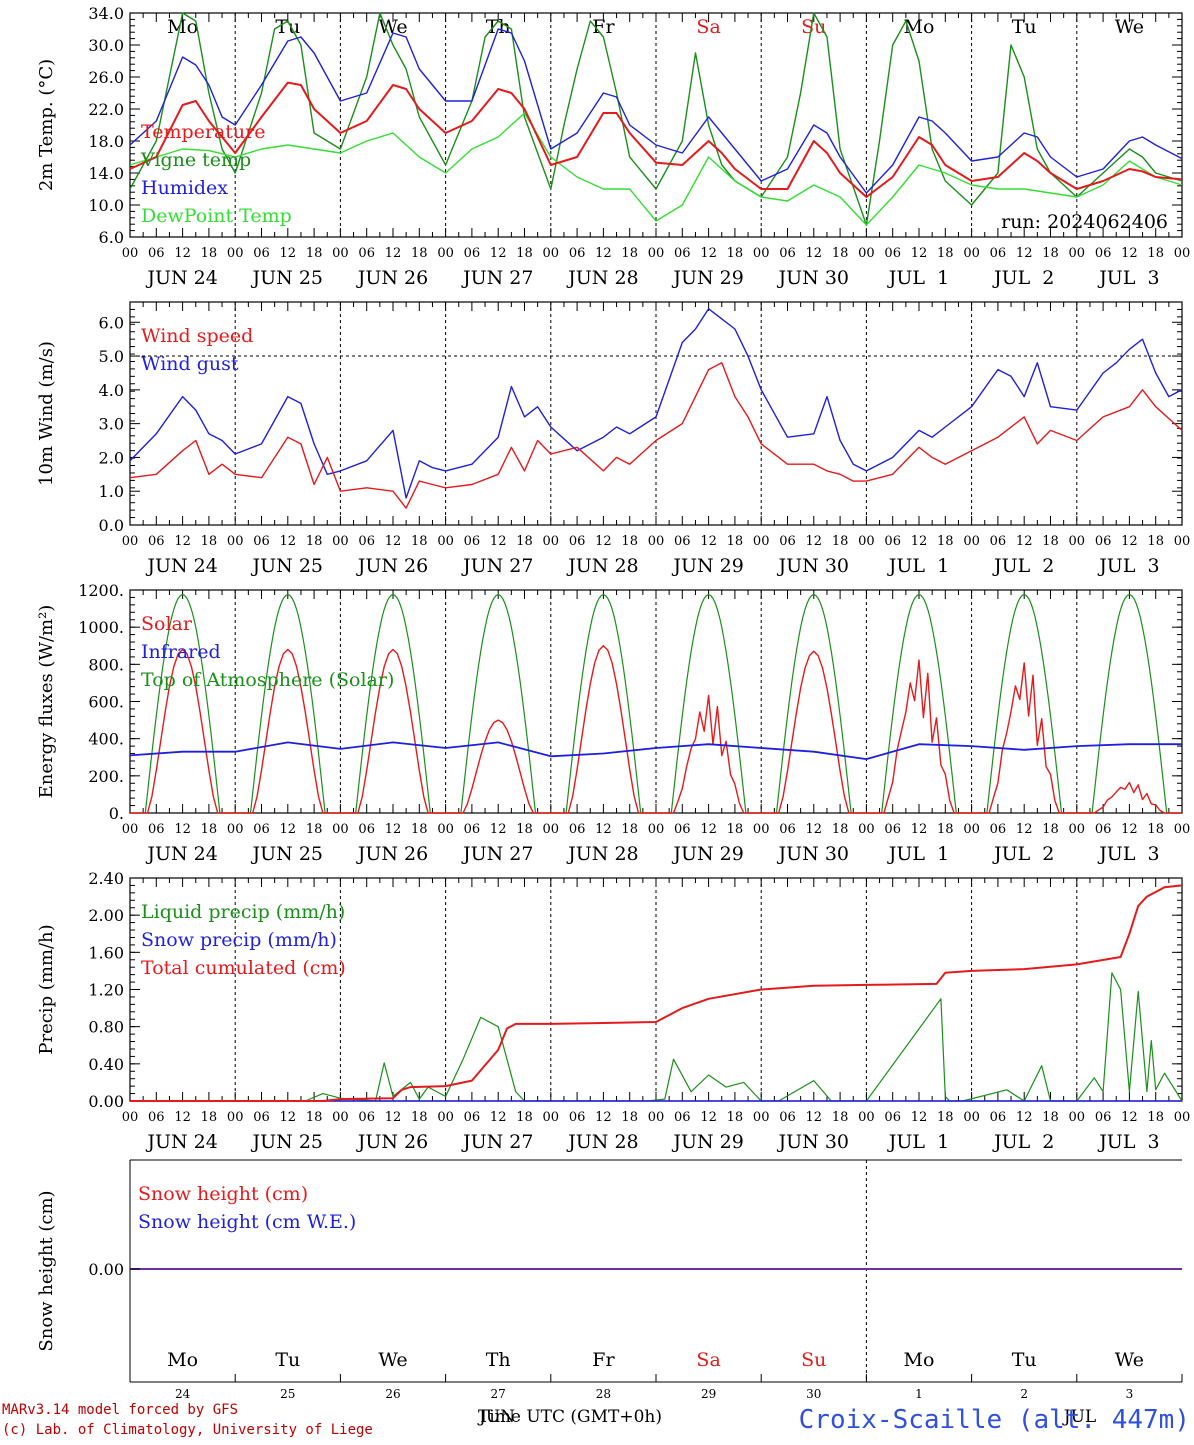 This screenshot has width=1194, height=1445. What do you see at coordinates (496, 1417) in the screenshot?
I see `month-label: JUN` at bounding box center [496, 1417].